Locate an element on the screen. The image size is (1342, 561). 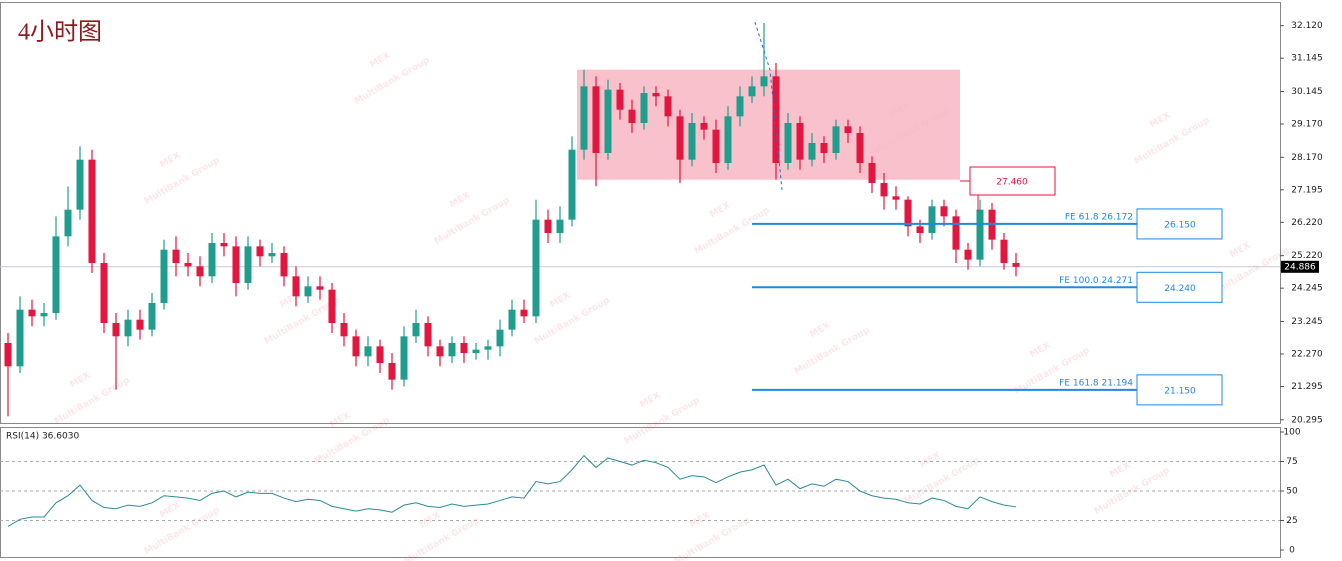
y-tick-label: 24.245 is located at coordinates (1307, 289).